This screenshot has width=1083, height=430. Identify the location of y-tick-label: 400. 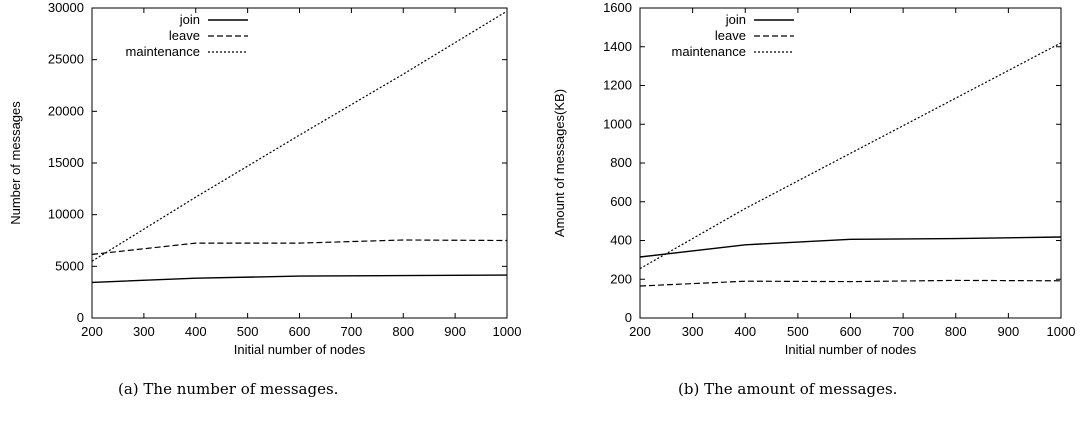
(621, 240).